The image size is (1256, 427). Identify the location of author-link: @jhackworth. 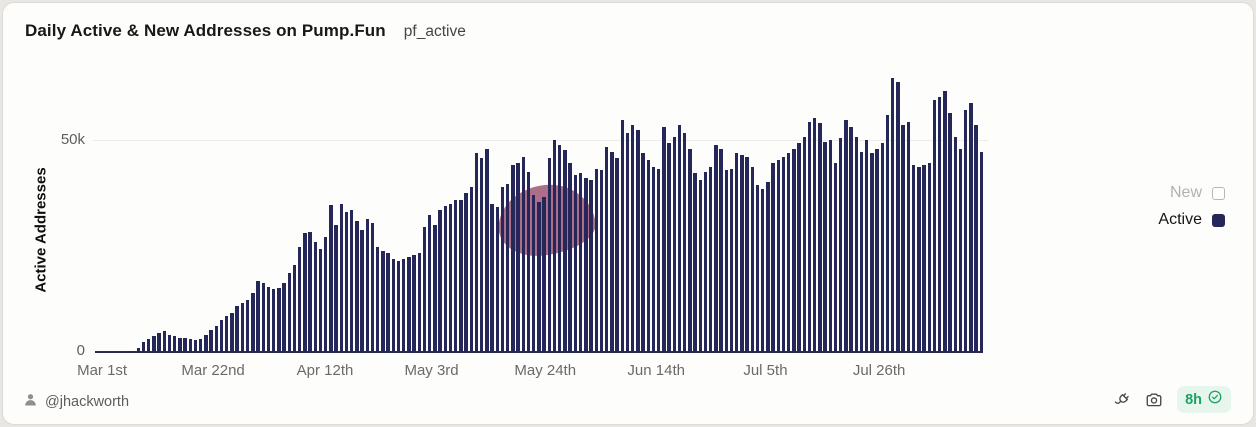
(76, 401).